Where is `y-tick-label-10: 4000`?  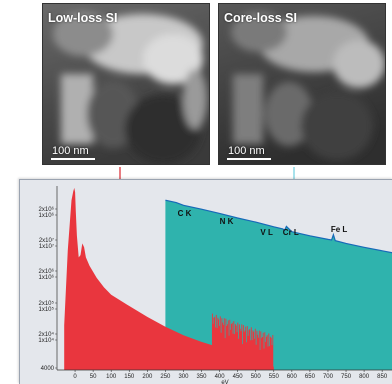 y-tick-label-10: 4000 is located at coordinates (48, 369).